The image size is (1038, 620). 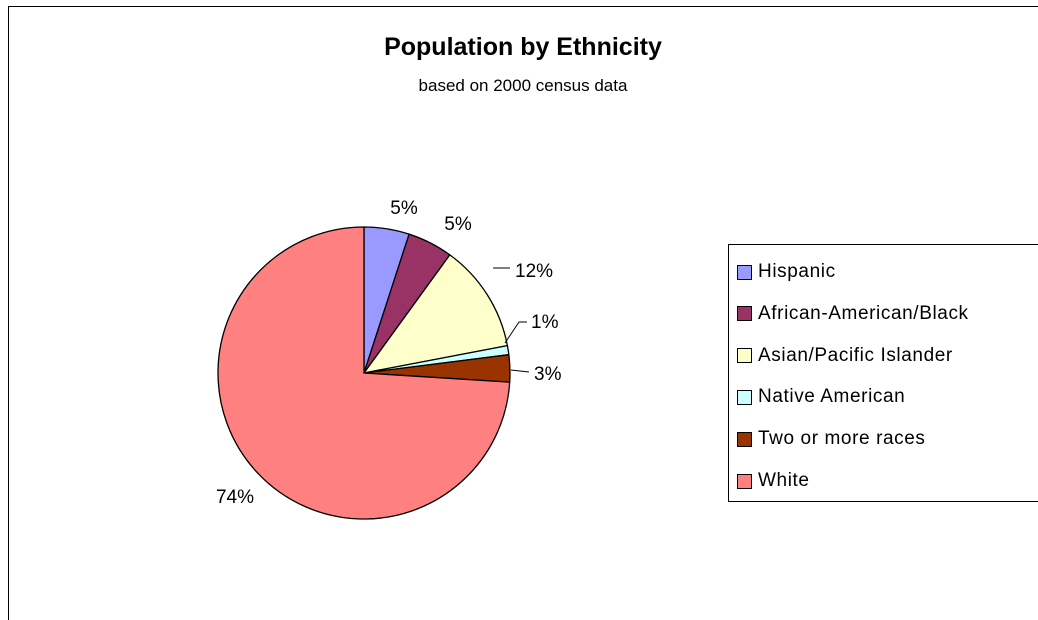 I want to click on legend-item: Asian/Pacific Islander, so click(x=845, y=356).